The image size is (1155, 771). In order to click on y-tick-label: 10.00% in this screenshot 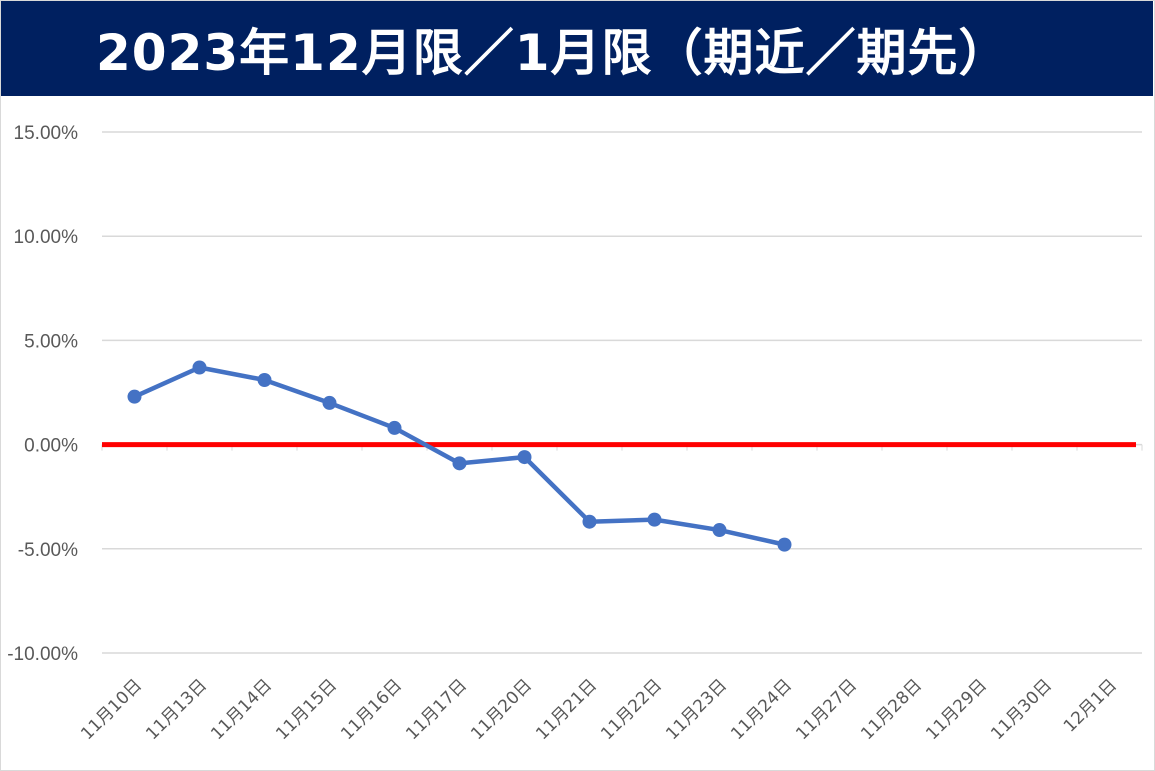, I will do `click(46, 237)`.